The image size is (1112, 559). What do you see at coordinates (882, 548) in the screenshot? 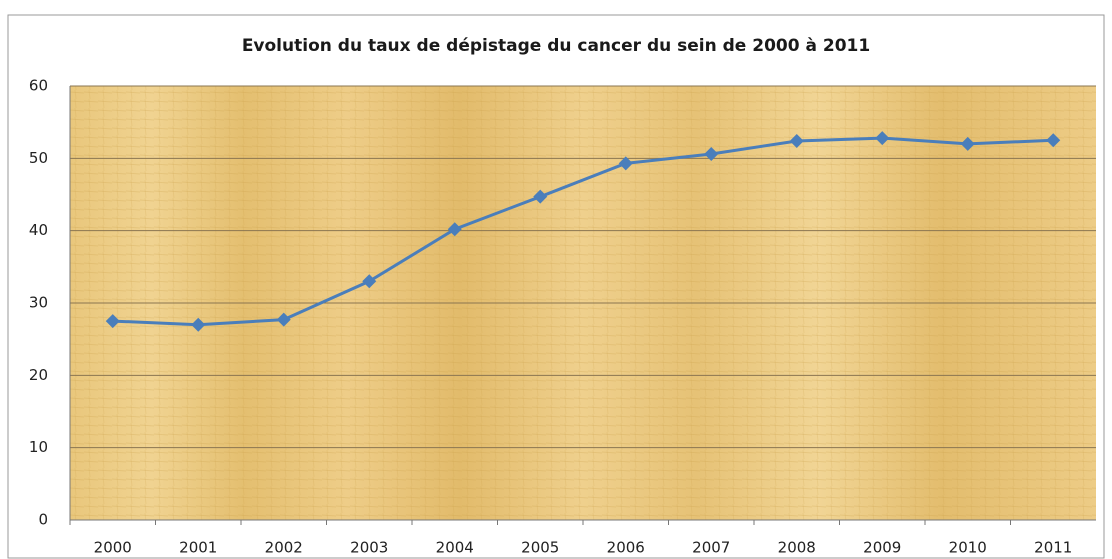
I see `x-tick-label: 2009` at bounding box center [882, 548].